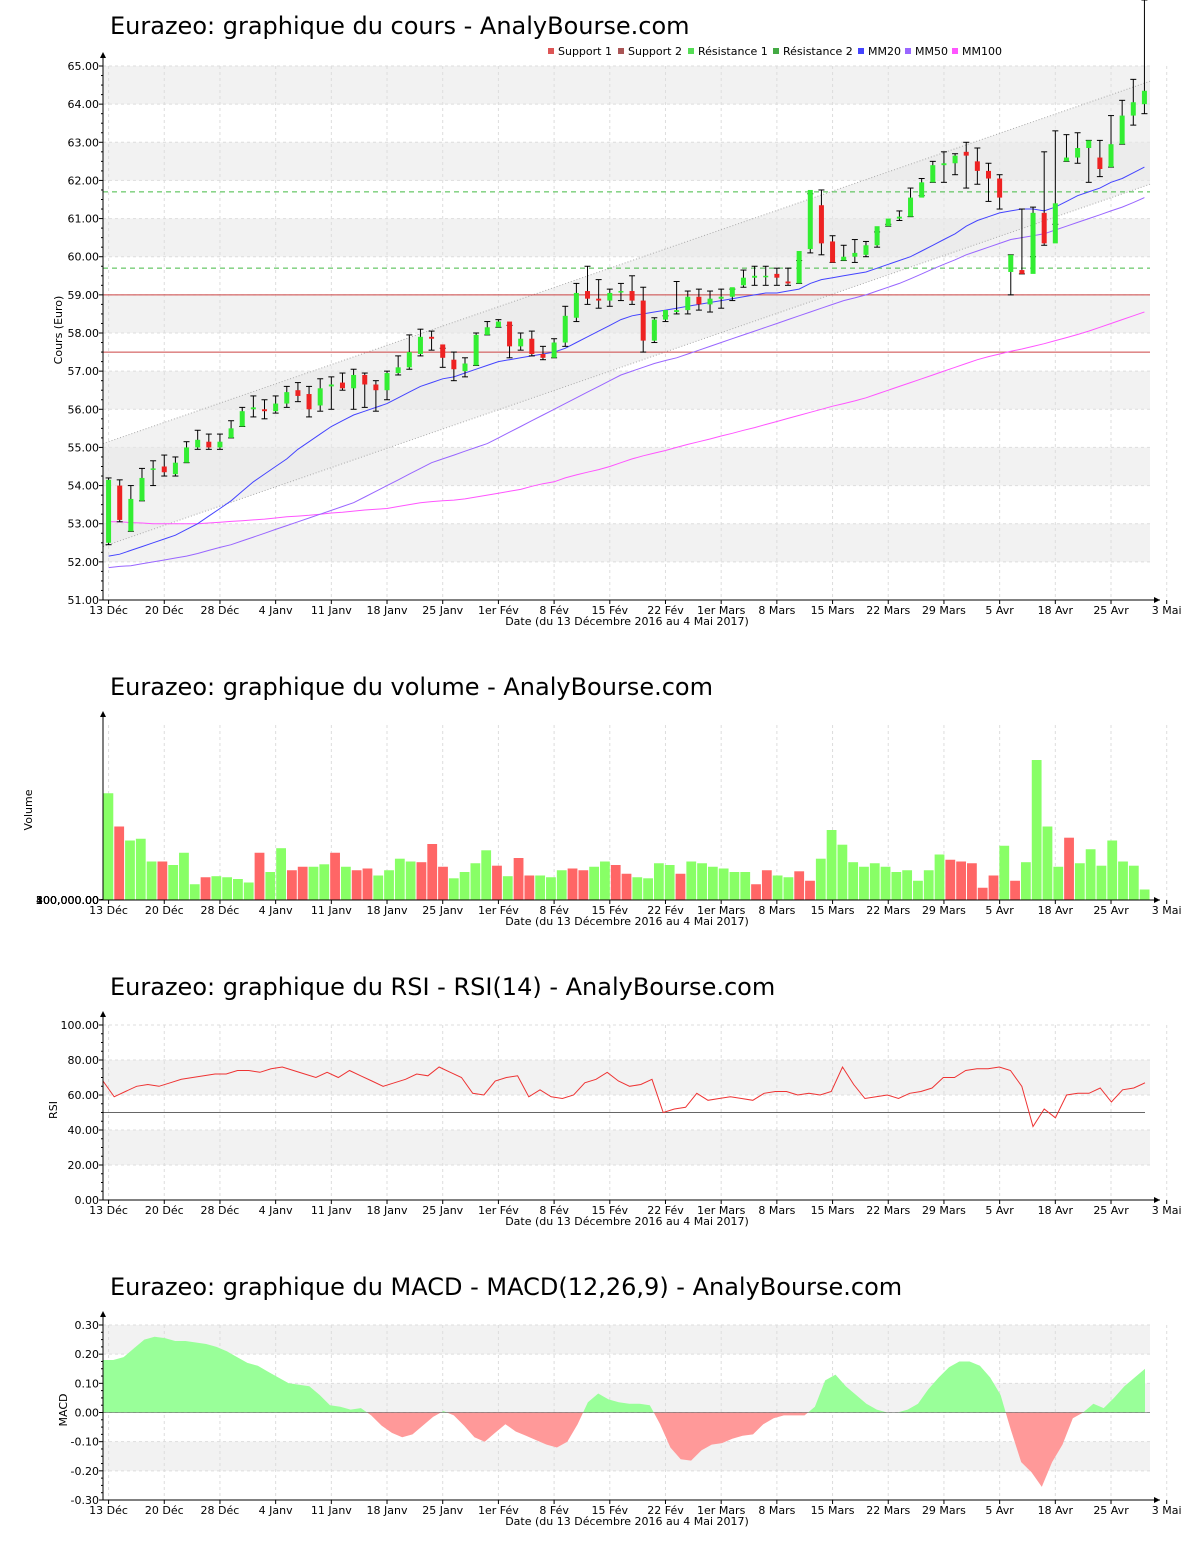 This screenshot has height=1554, width=1200. I want to click on macd-x-tick-label: 8 Mars, so click(776, 1510).